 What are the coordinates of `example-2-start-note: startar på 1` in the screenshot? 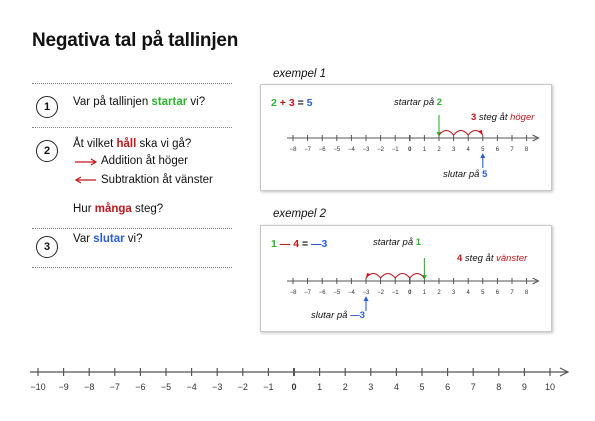 It's located at (397, 242).